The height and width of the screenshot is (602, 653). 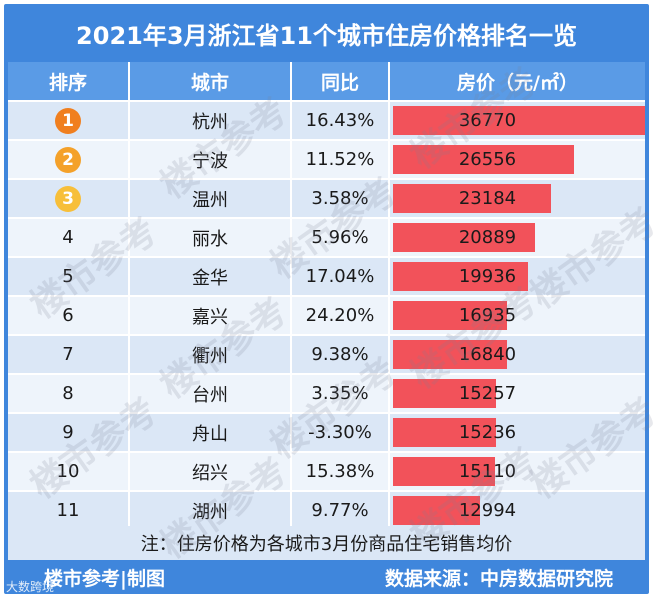 I want to click on header-price: 房价（元/㎡）, so click(x=517, y=81).